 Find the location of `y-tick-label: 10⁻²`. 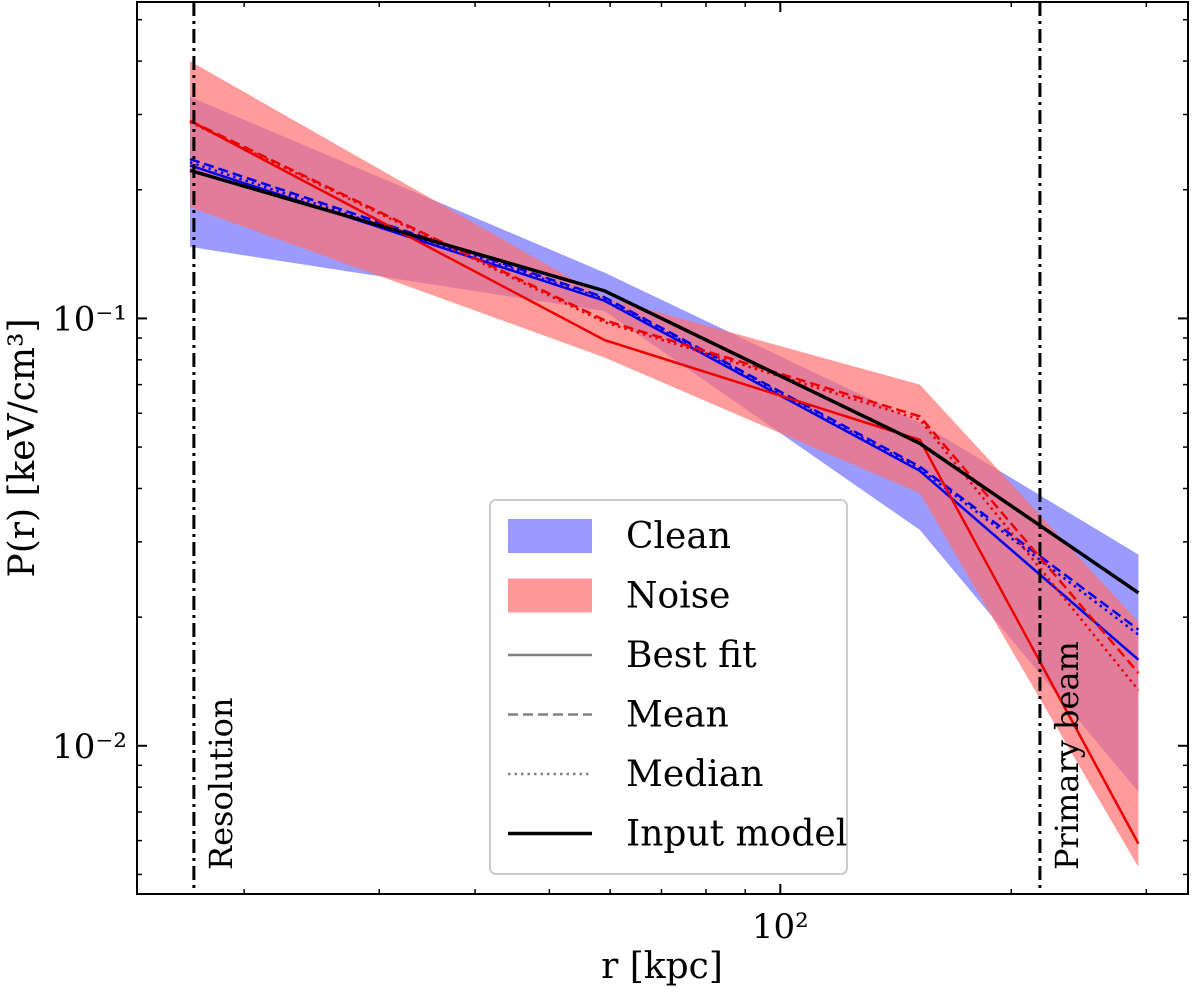

y-tick-label: 10⁻² is located at coordinates (89, 747).